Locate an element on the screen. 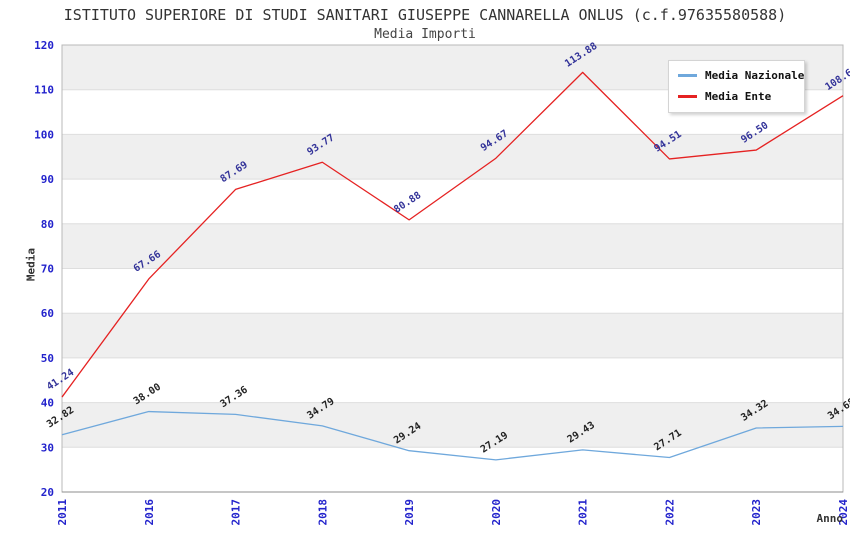  y-tick-label: 70 is located at coordinates (47, 269).